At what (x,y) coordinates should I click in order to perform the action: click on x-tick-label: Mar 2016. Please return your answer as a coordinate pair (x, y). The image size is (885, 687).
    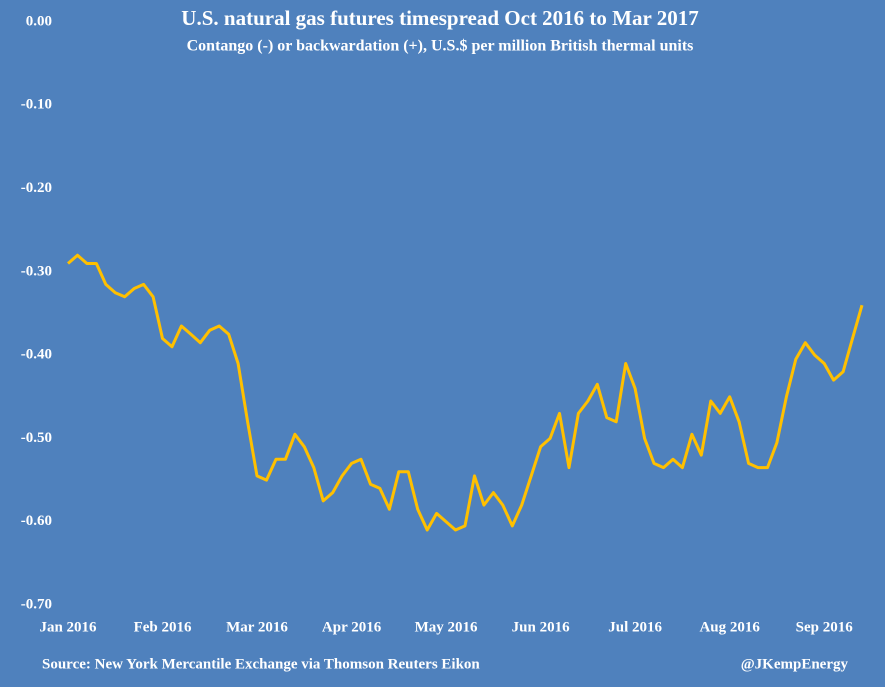
    Looking at the image, I should click on (257, 627).